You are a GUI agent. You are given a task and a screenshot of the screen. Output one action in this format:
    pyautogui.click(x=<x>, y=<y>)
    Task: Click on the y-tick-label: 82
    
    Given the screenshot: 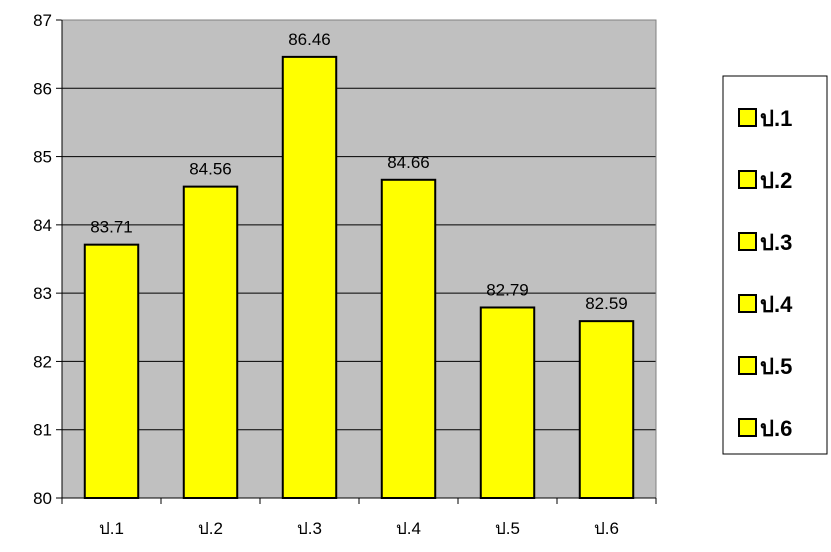 What is the action you would take?
    pyautogui.click(x=42, y=361)
    